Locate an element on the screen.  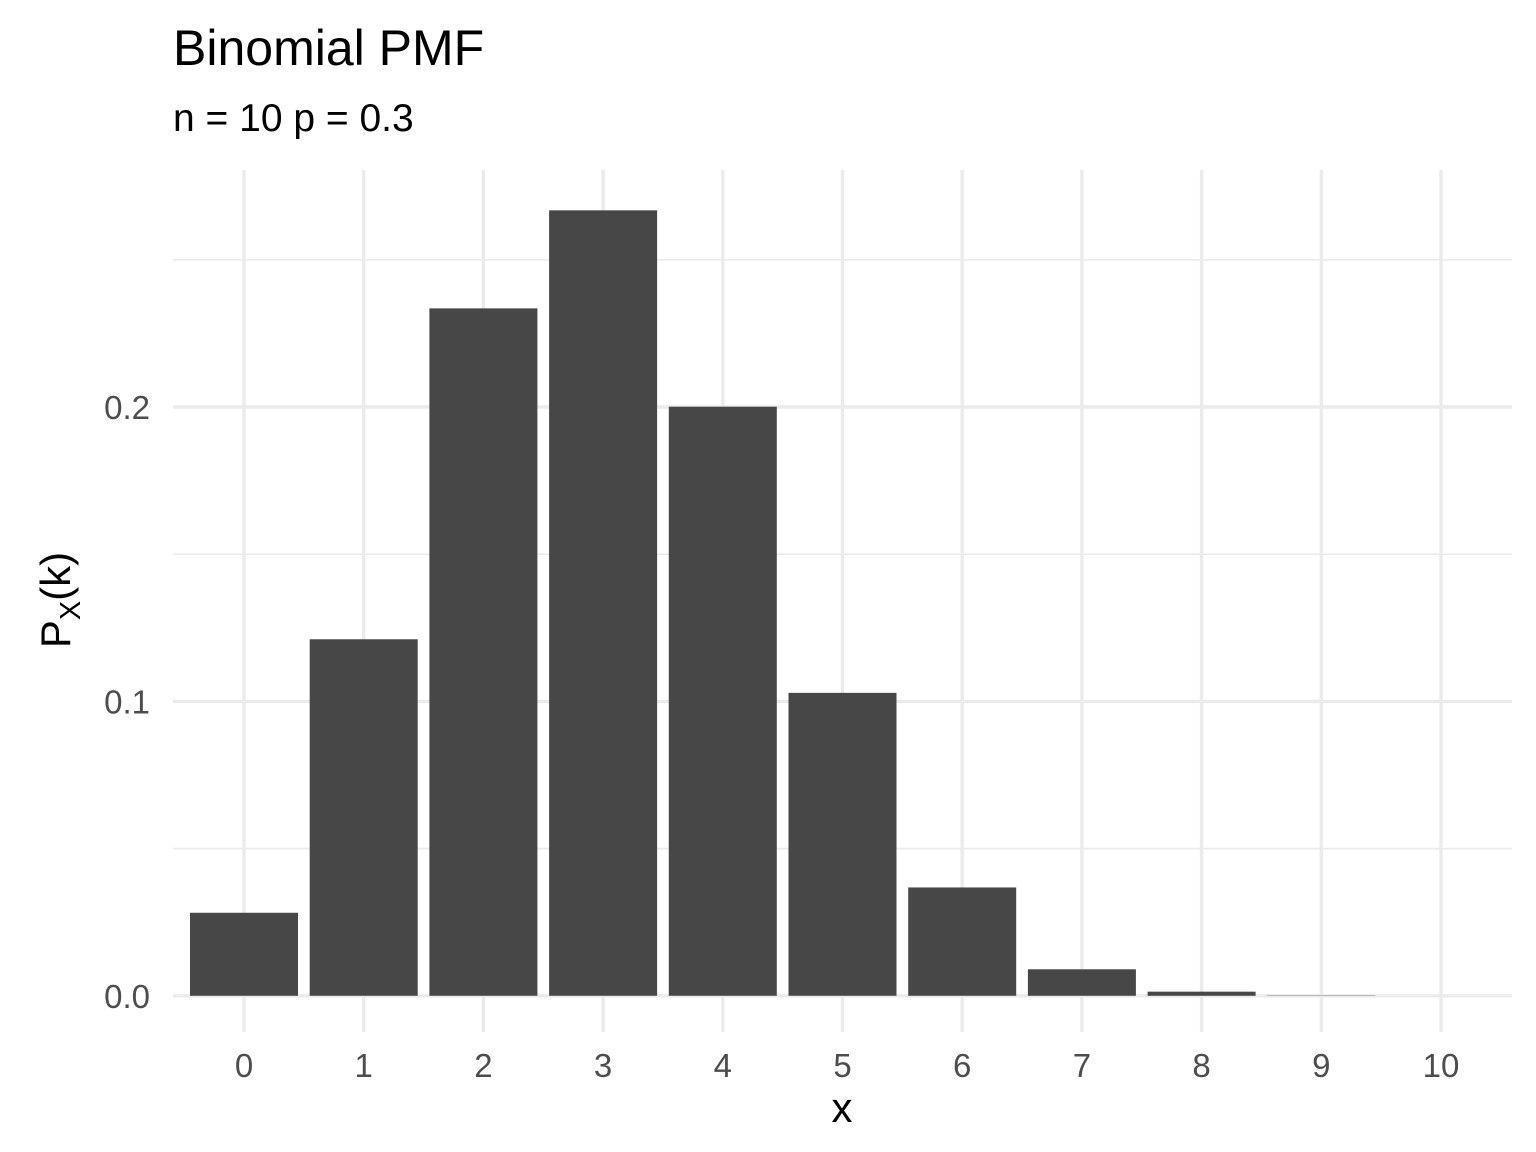
x-tick-label: 2 is located at coordinates (483, 1065).